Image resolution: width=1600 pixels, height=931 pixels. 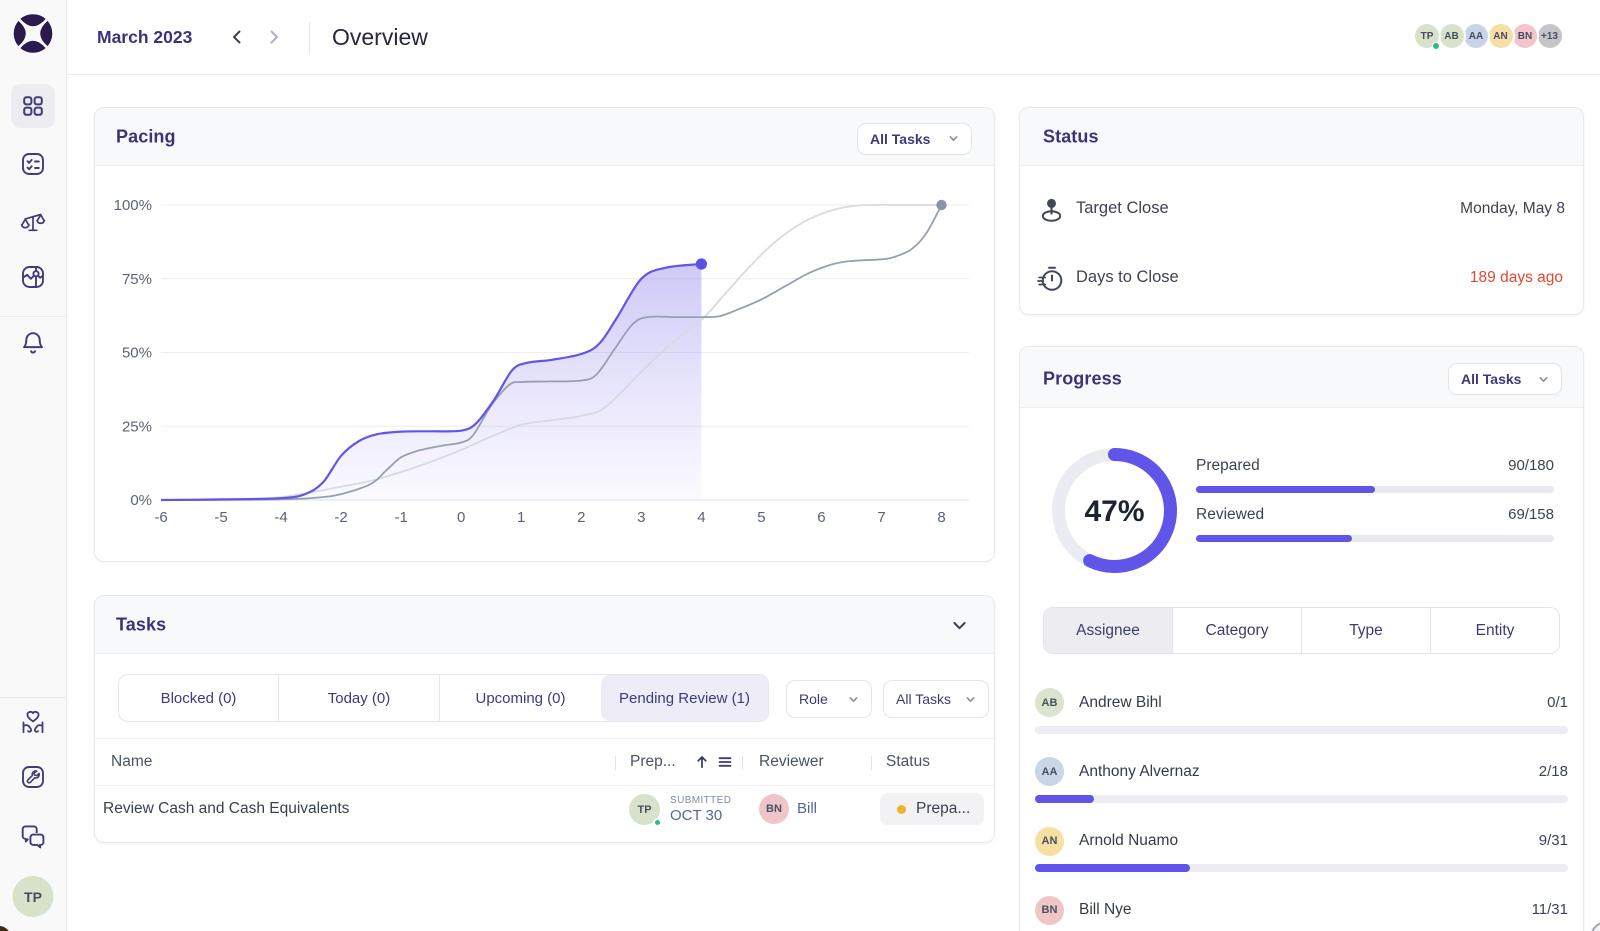 I want to click on svg-text: 0%, so click(x=141, y=500).